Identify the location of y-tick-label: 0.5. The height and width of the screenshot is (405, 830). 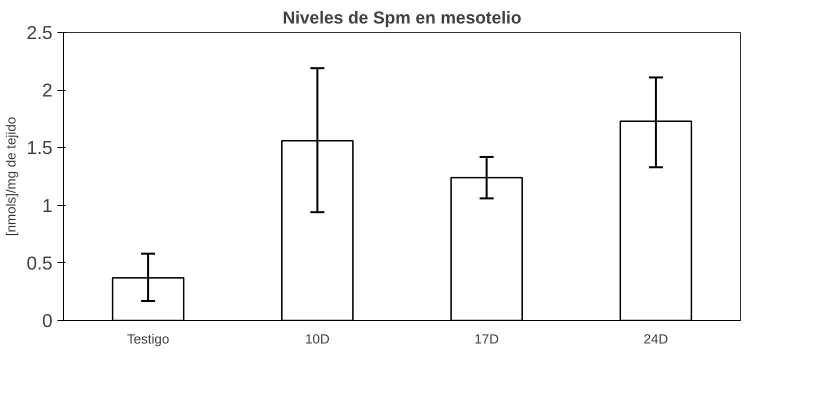
(39, 263).